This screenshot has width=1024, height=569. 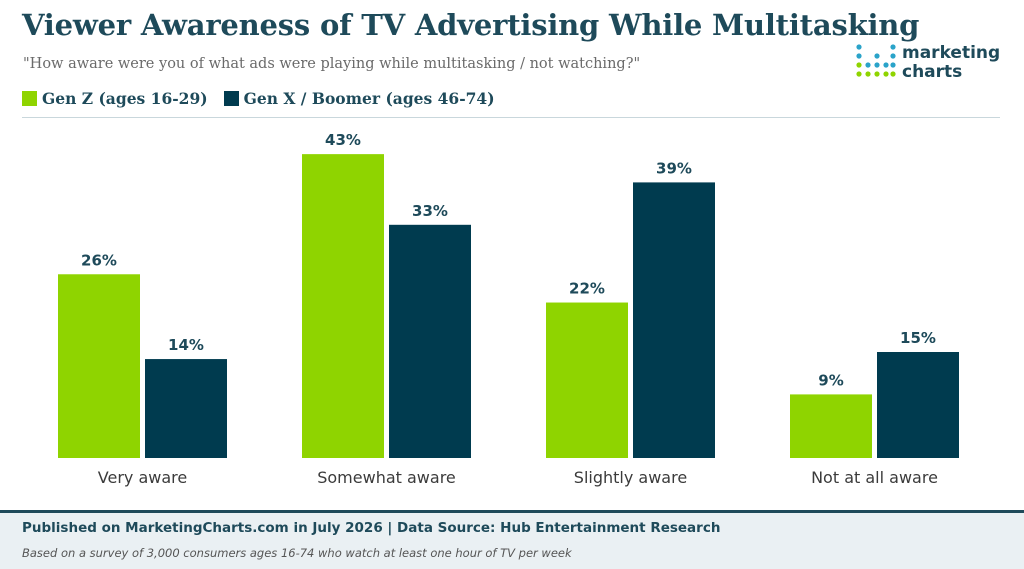 What do you see at coordinates (186, 408) in the screenshot?
I see `bar-very-aware-gen-x-boomer` at bounding box center [186, 408].